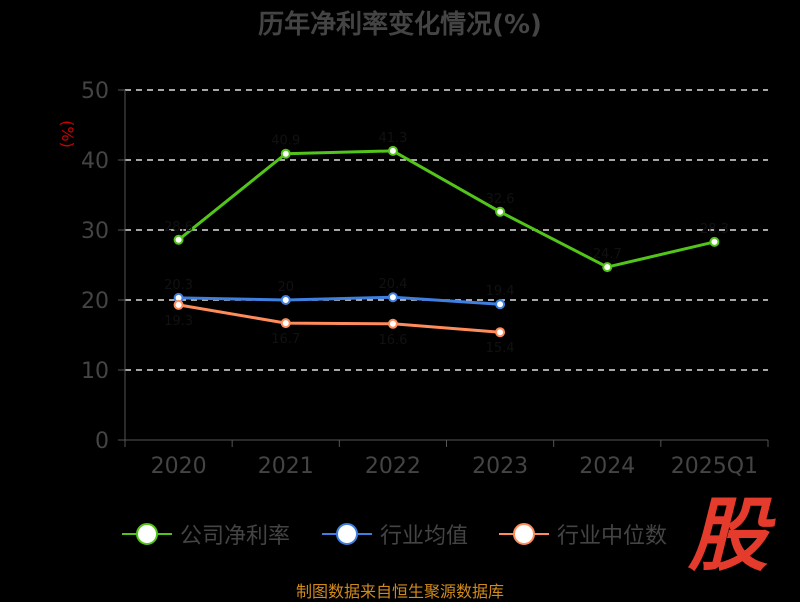 The height and width of the screenshot is (602, 800). Describe the element at coordinates (393, 466) in the screenshot. I see `x-tick-label: 2022` at that location.